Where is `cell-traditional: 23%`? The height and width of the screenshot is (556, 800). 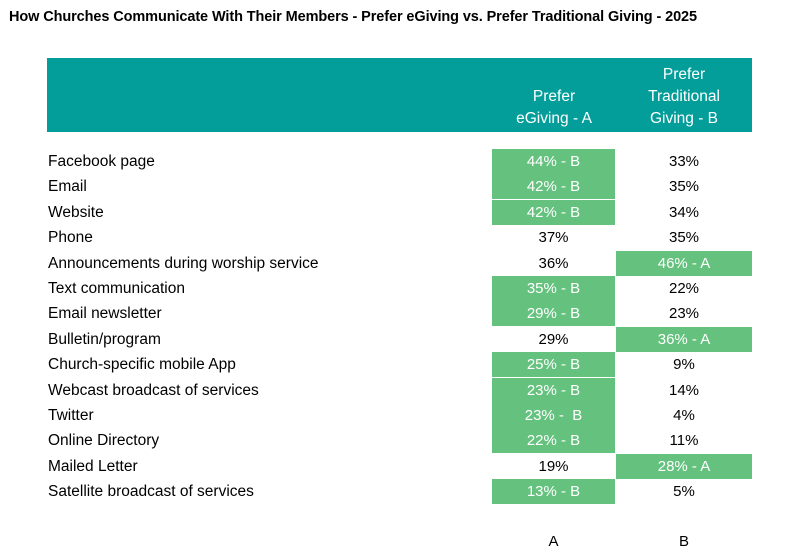 cell-traditional: 23% is located at coordinates (684, 314).